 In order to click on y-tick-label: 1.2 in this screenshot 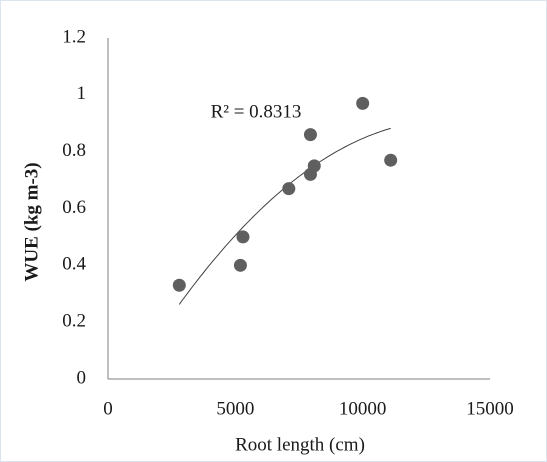, I will do `click(74, 36)`.